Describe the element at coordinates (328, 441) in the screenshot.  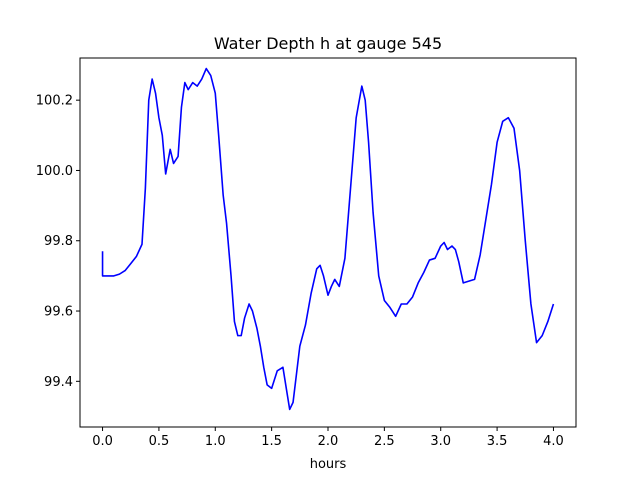
I see `x-tick-label: 2.0` at that location.